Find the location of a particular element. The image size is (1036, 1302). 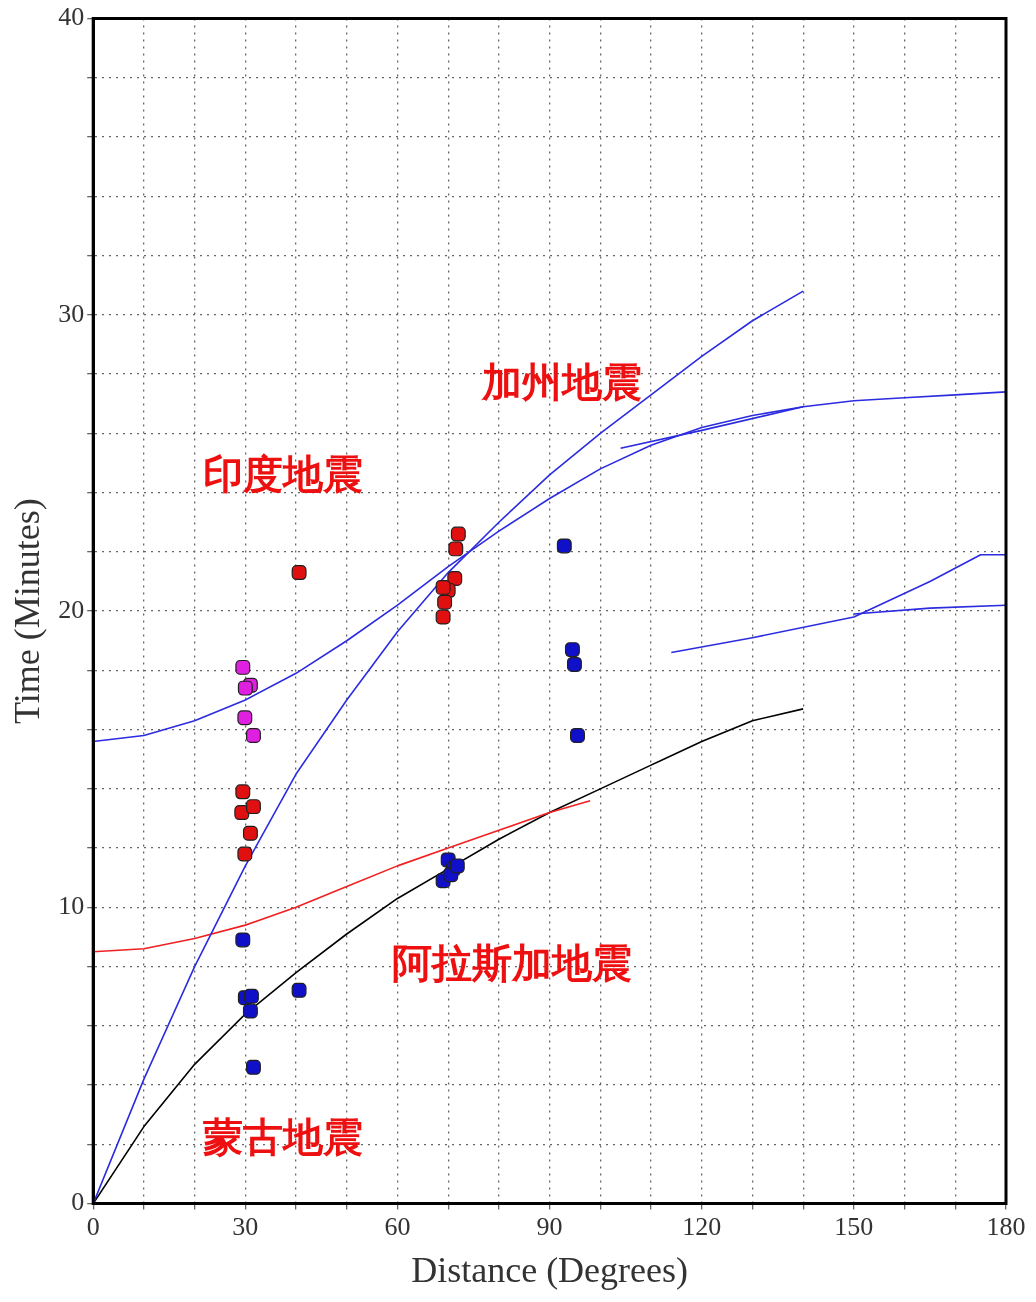

y-axis-title: Time (Minutes) is located at coordinates (27, 611).